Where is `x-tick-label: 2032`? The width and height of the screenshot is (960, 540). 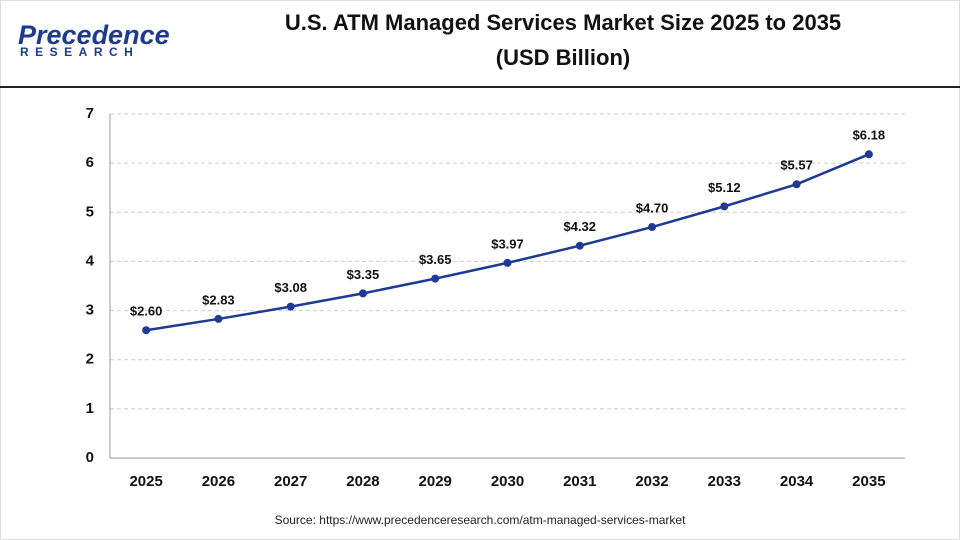
x-tick-label: 2032 is located at coordinates (651, 481).